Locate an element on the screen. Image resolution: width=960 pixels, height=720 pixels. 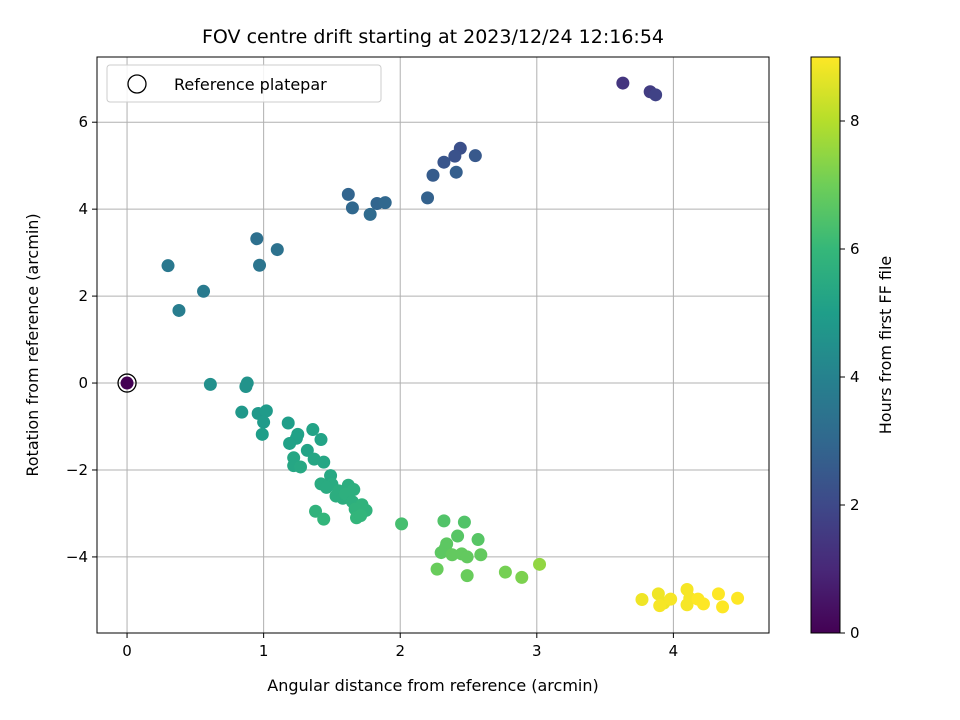
legend: Reference platepar is located at coordinates (244, 83).